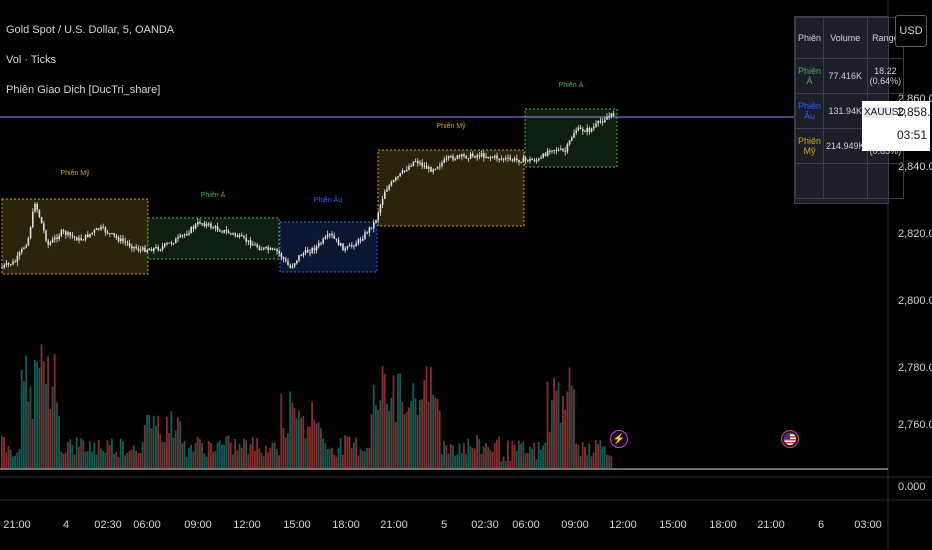 The width and height of the screenshot is (932, 550). Describe the element at coordinates (809, 111) in the screenshot. I see `stats-session-cell: Phiên Âu` at that location.